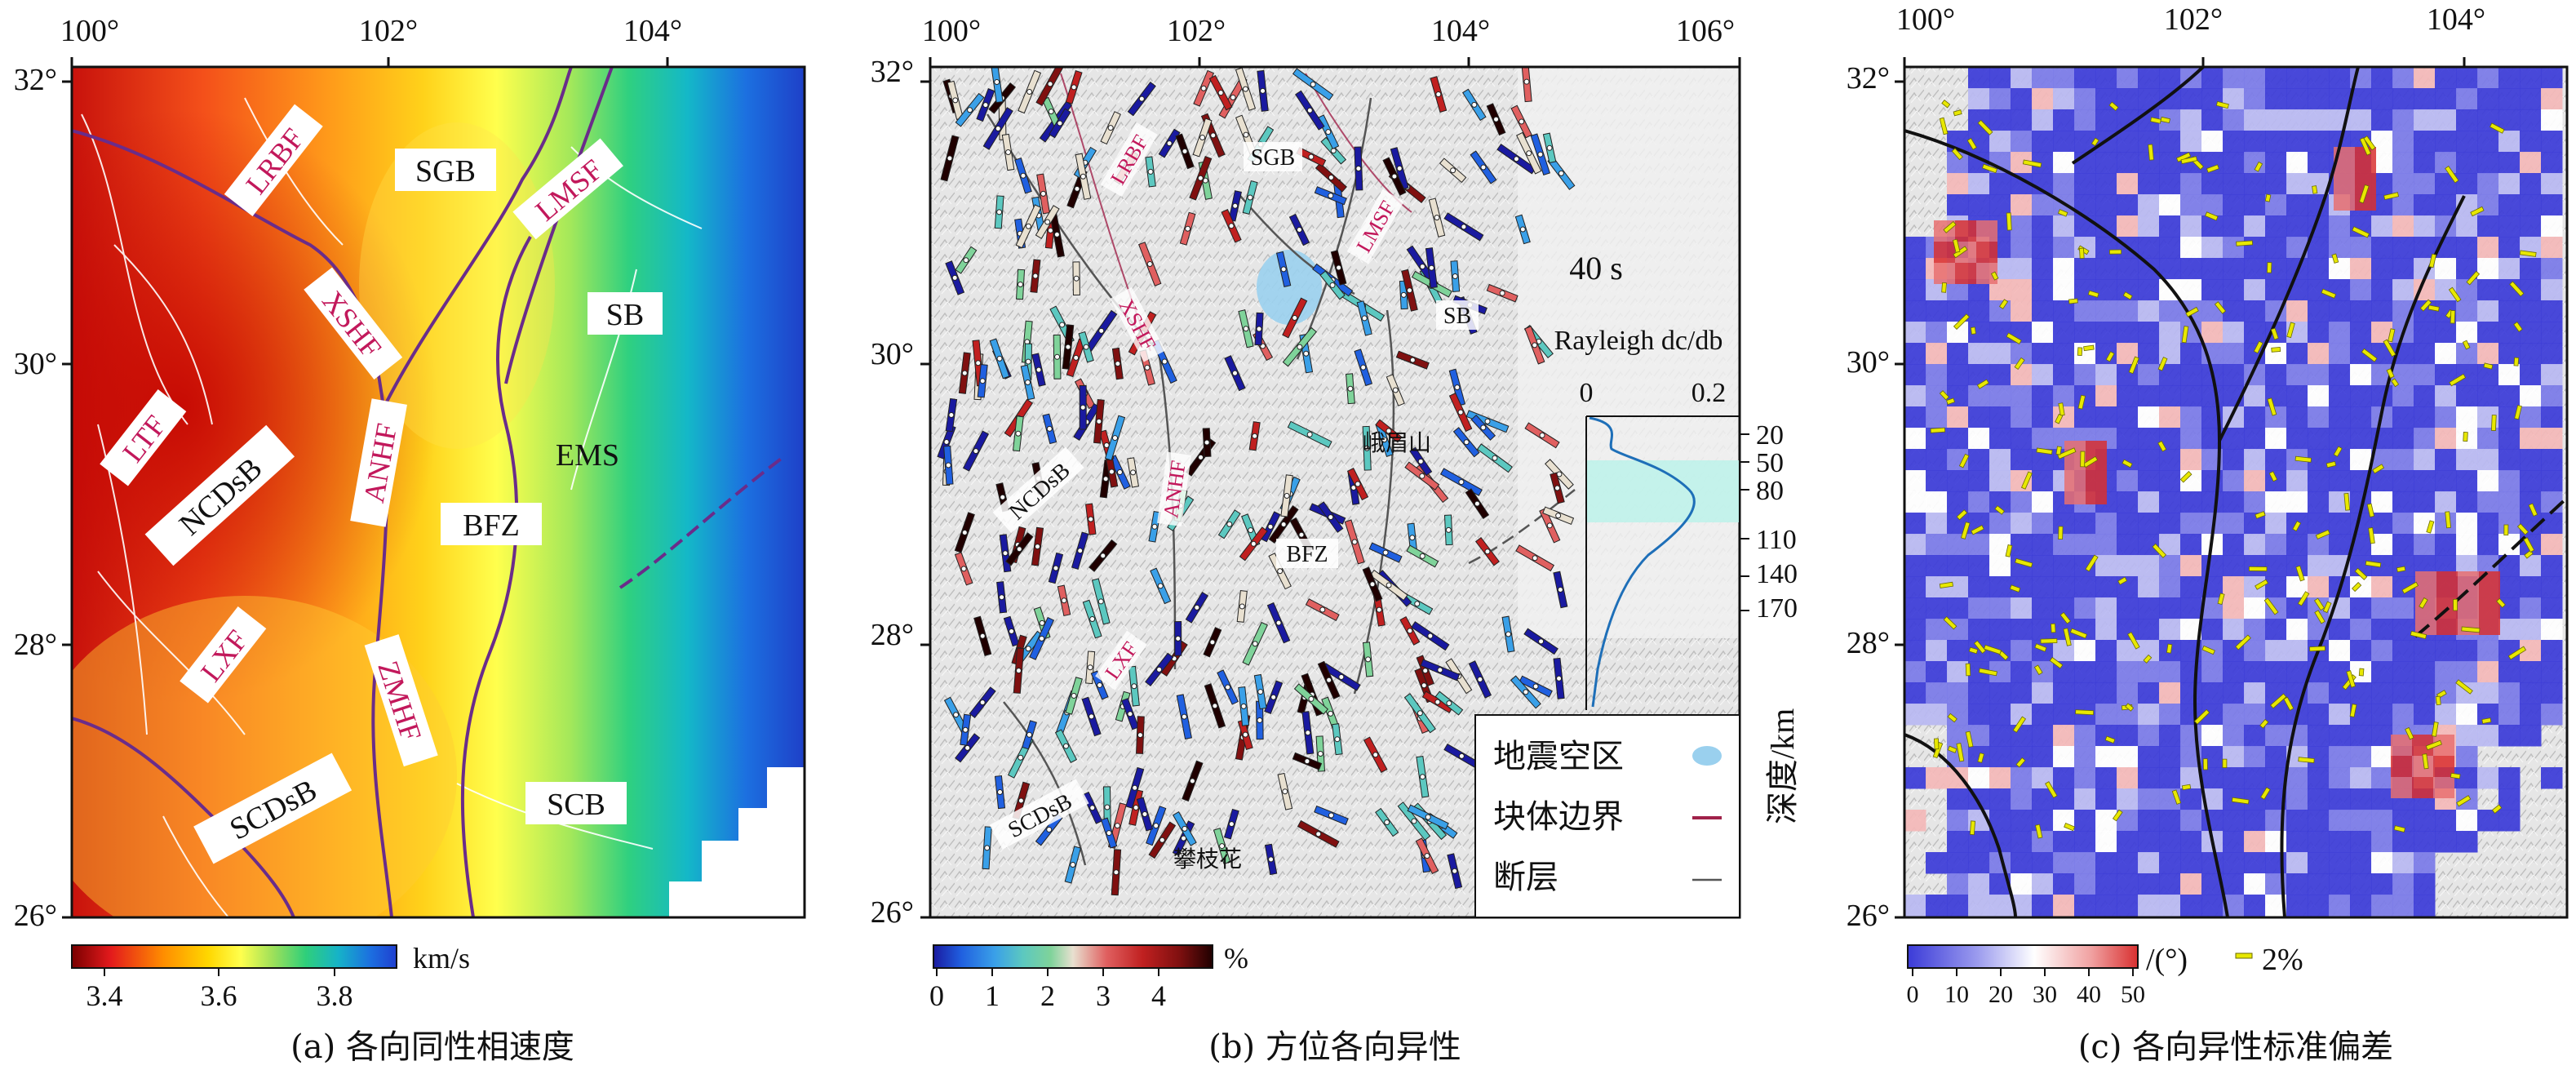  What do you see at coordinates (445, 171) in the screenshot?
I see `block-label-sgb: SGB` at bounding box center [445, 171].